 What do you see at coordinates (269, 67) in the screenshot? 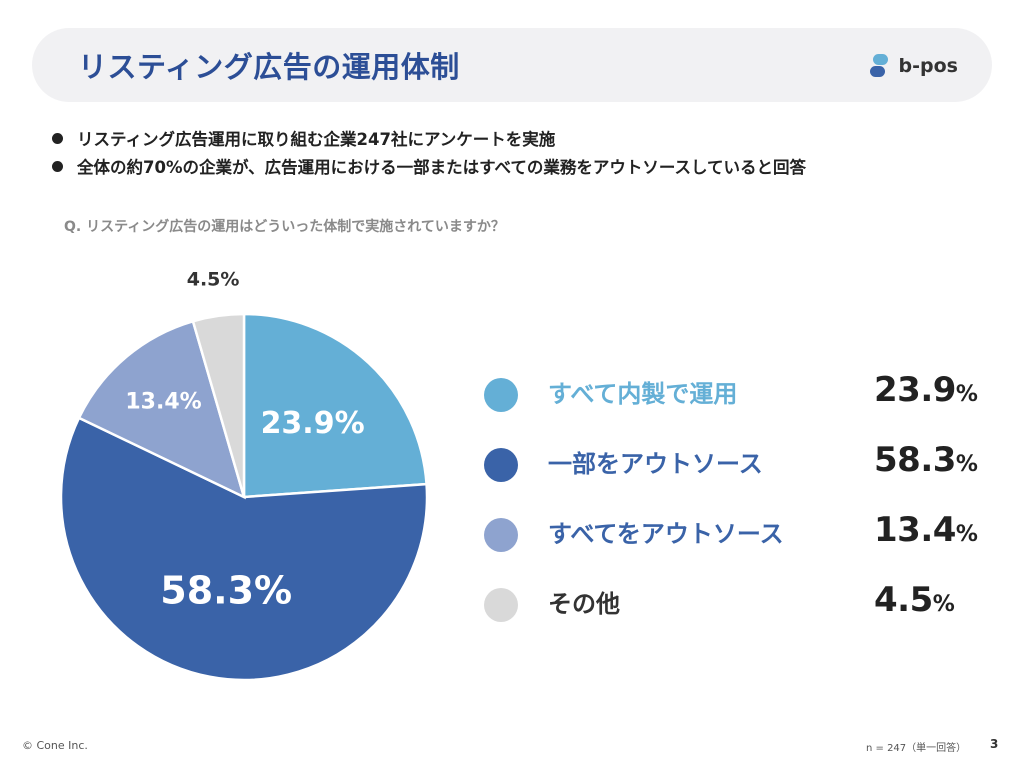
I see `page-title: リスティング広告の運用体制` at bounding box center [269, 67].